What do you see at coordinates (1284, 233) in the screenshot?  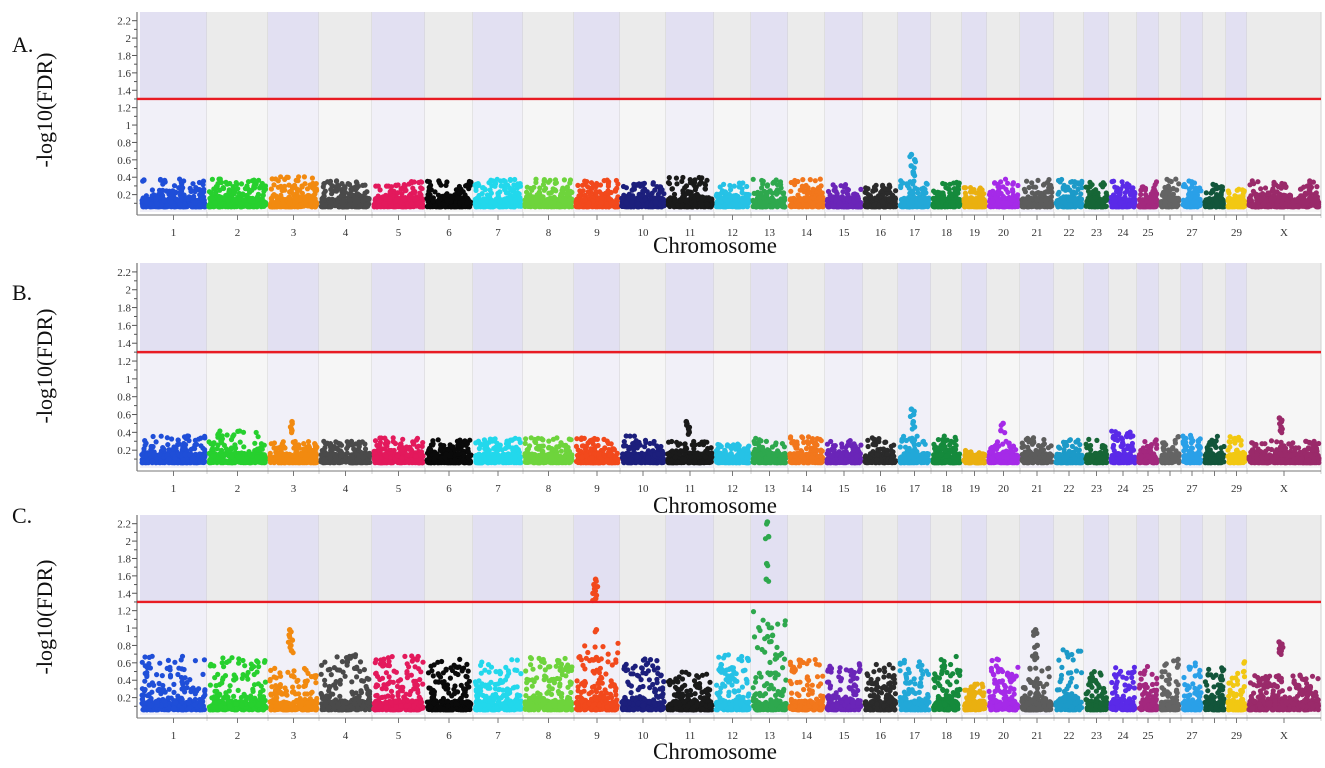 I see `x-tick-label: X` at bounding box center [1284, 233].